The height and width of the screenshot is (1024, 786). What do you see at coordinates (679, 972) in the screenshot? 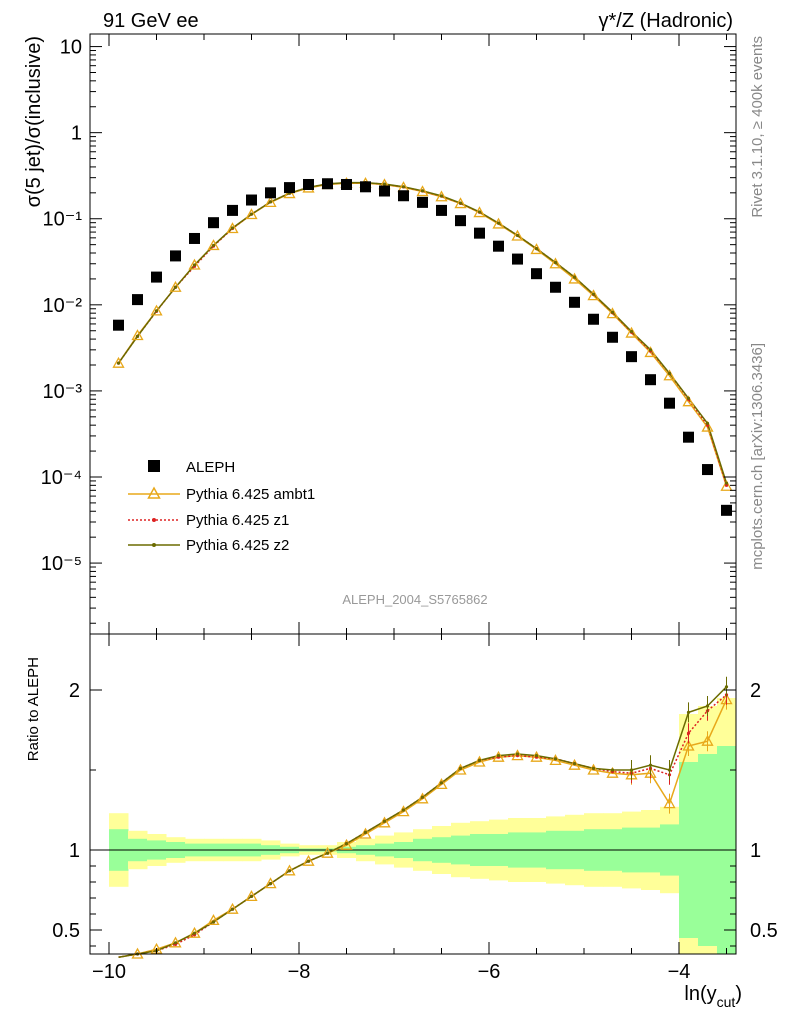
I see `x-tick-label: −4` at bounding box center [679, 972].